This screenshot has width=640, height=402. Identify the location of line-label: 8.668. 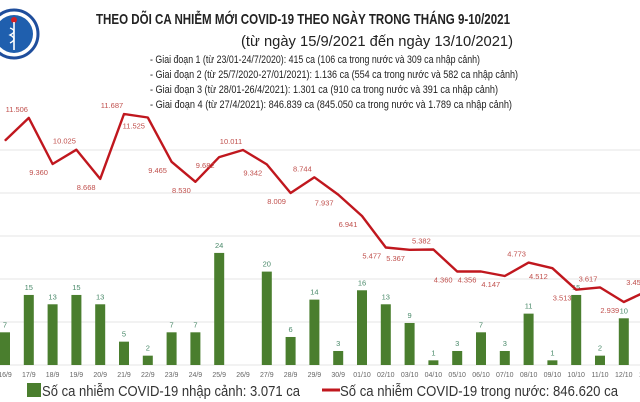
(86, 187).